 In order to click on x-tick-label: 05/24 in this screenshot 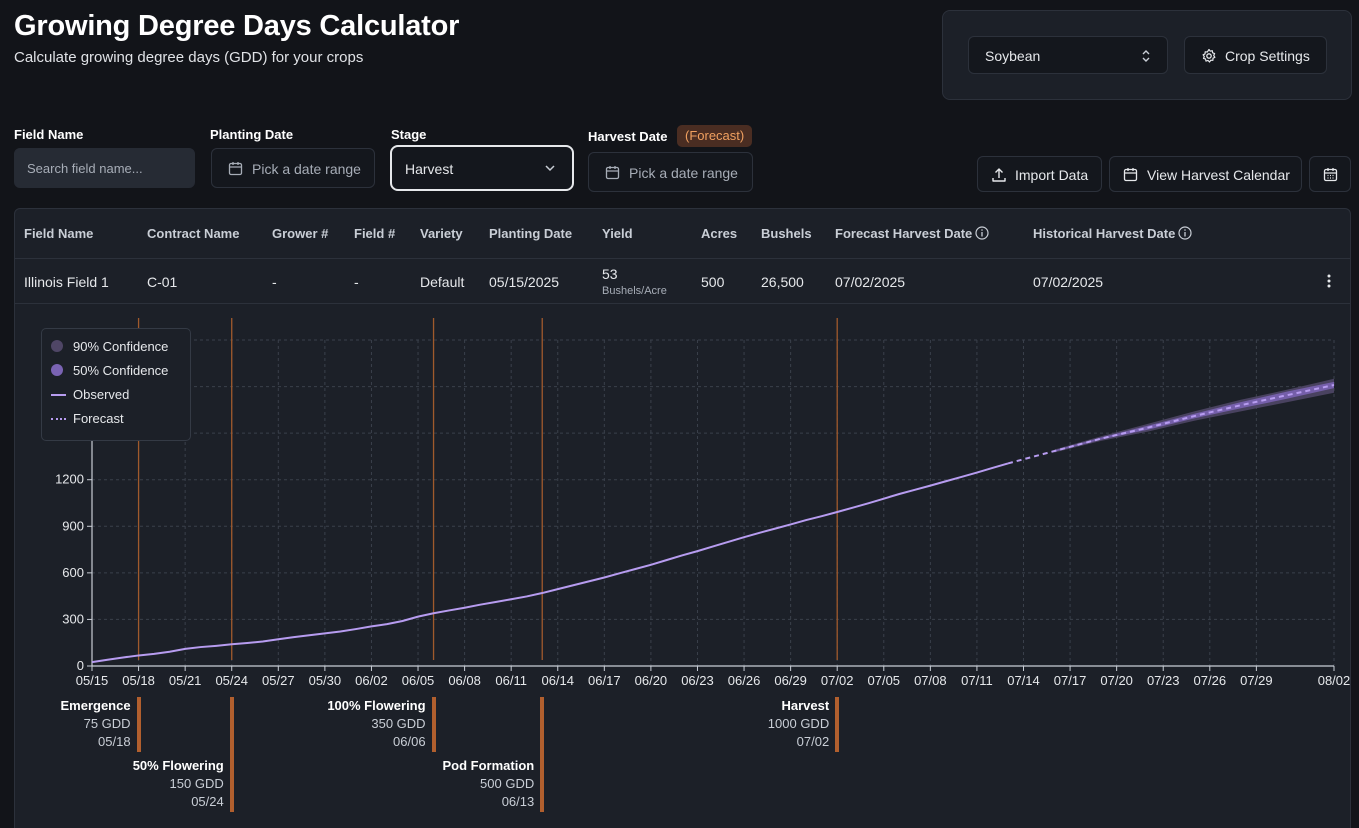, I will do `click(231, 680)`.